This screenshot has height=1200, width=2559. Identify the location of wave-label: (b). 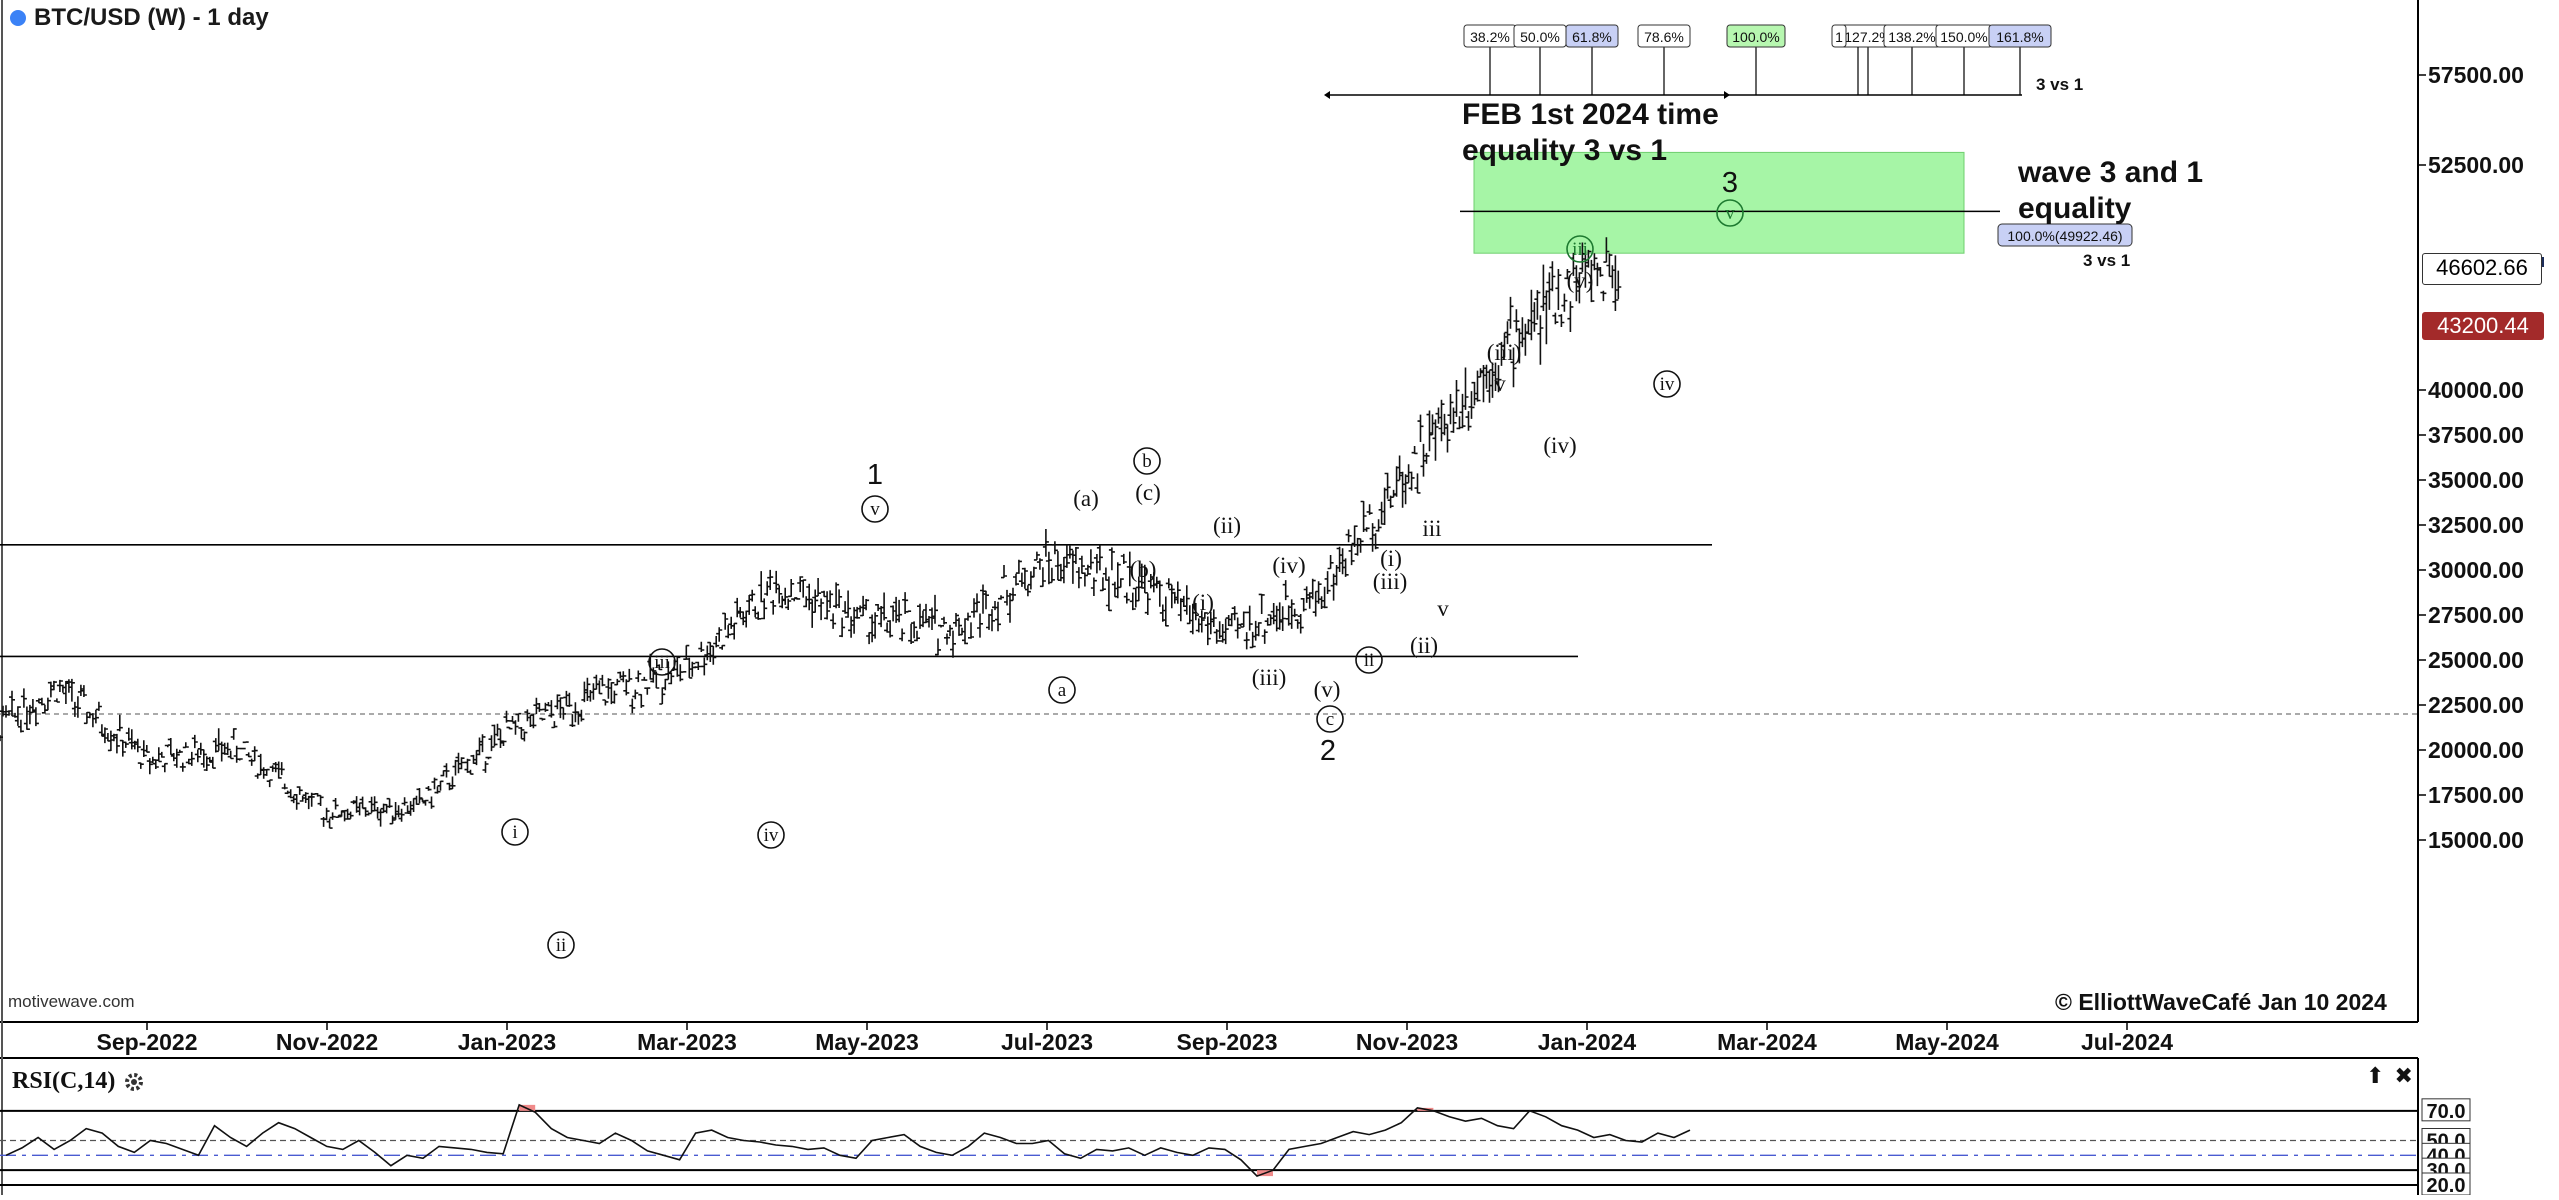
(1143, 569).